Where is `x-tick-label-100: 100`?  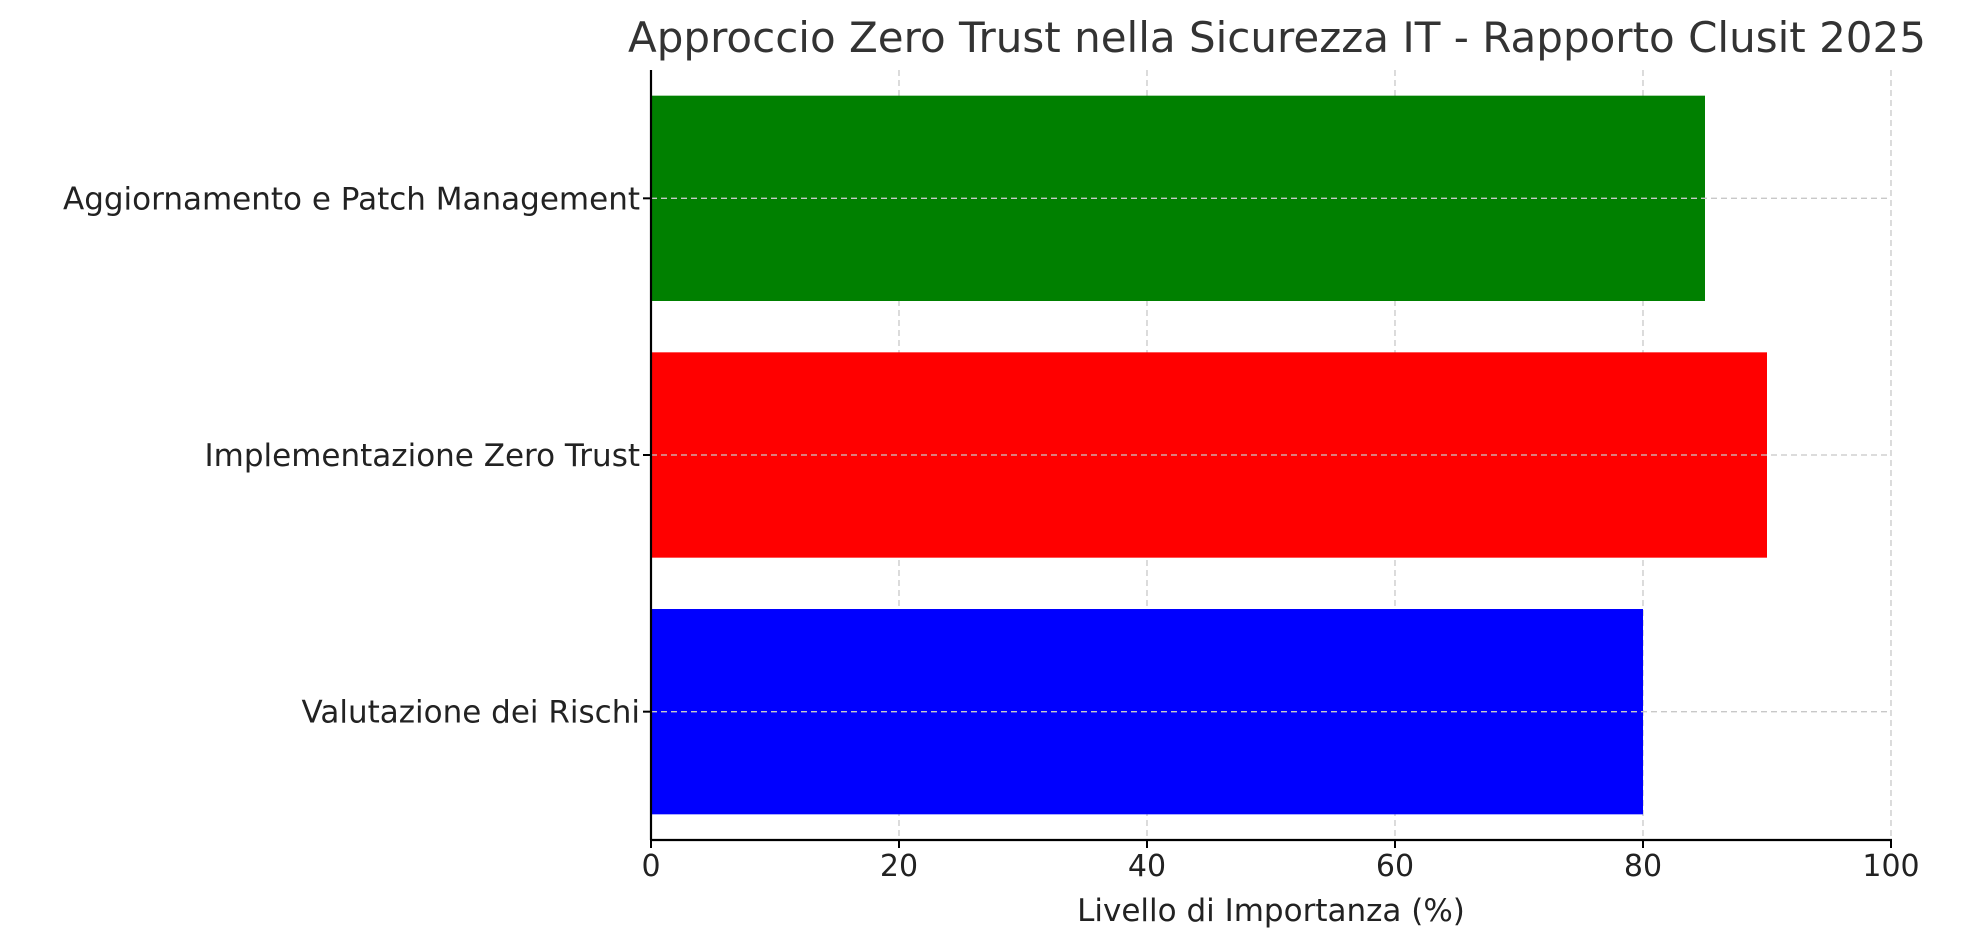
x-tick-label-100: 100 is located at coordinates (1890, 866).